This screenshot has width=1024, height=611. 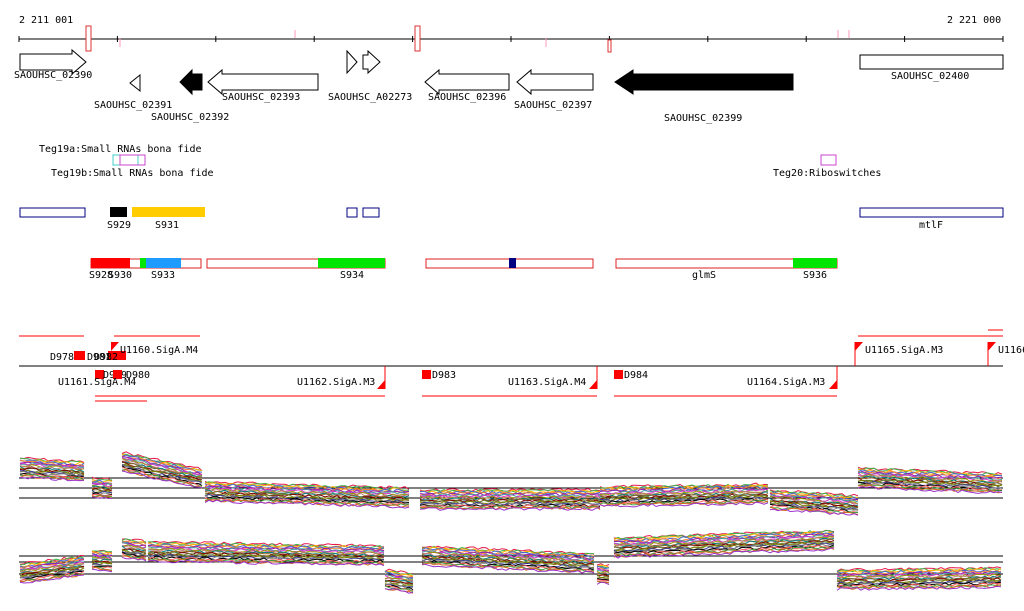 I want to click on gene-label: SAOUHSC_02390, so click(x=53, y=75).